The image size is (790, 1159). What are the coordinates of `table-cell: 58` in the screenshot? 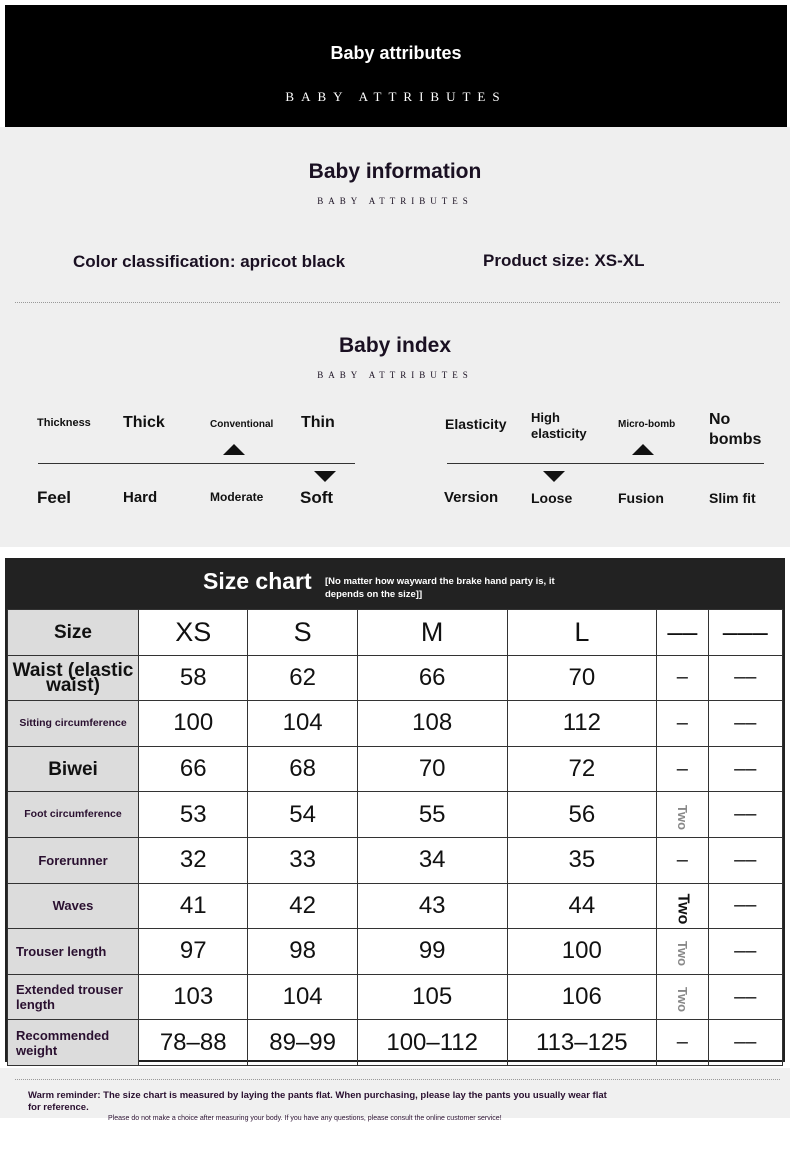 It's located at (193, 678).